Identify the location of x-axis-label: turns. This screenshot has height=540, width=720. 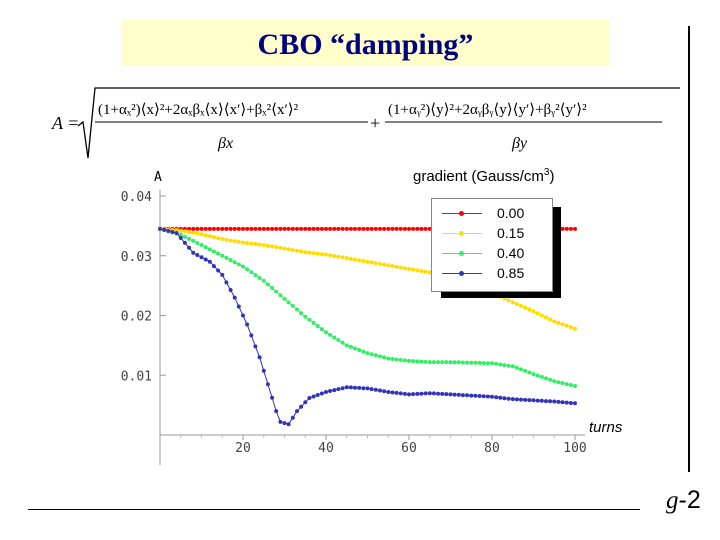
(606, 427).